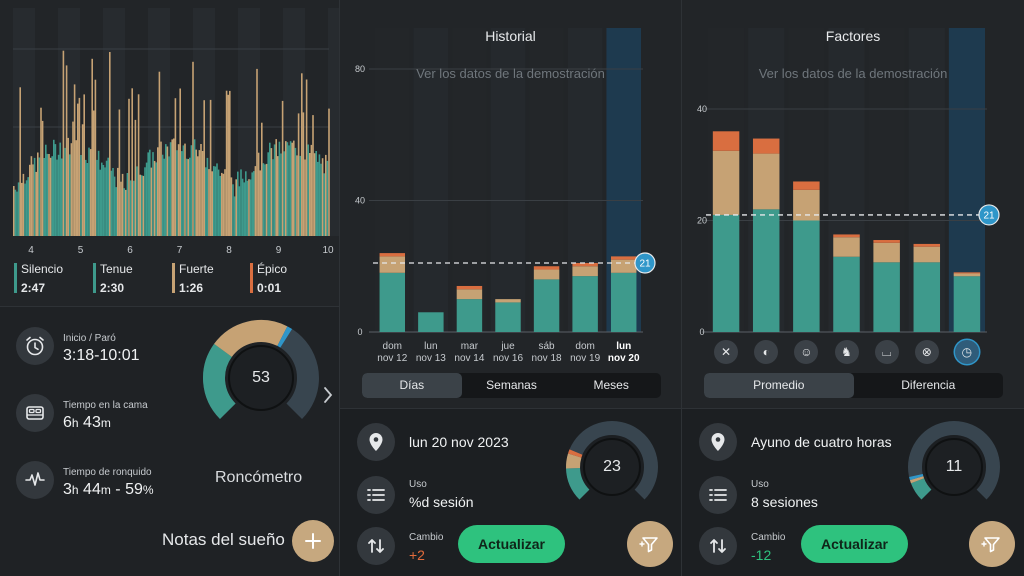 The image size is (1024, 576). I want to click on tab-promedio: Promedio, so click(779, 385).